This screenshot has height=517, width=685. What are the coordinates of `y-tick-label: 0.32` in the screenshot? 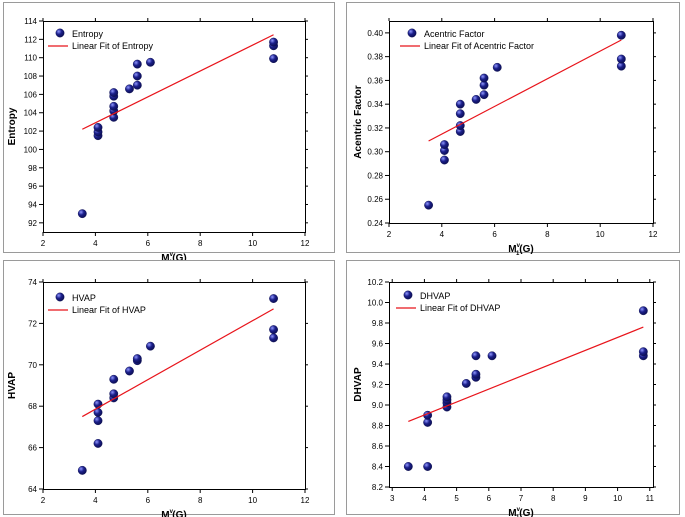 It's located at (375, 128).